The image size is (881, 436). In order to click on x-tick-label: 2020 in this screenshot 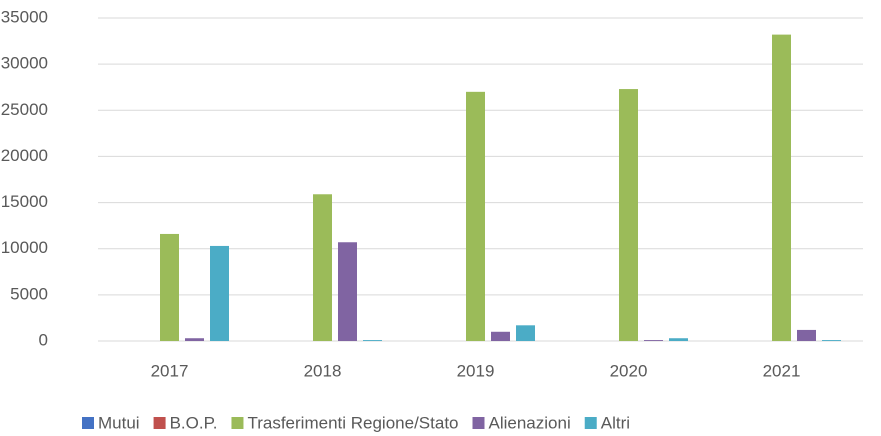, I will do `click(629, 370)`.